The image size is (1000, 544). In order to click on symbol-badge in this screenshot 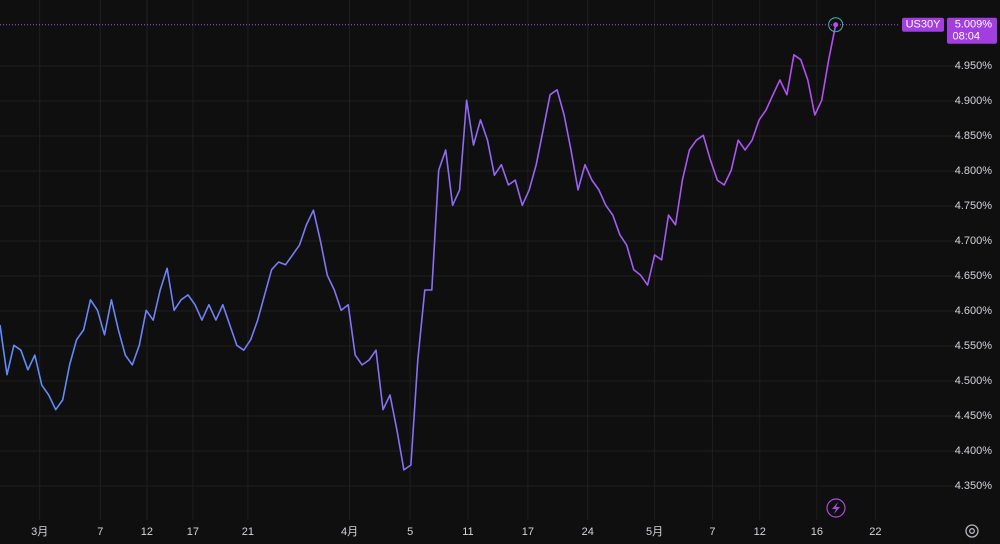, I will do `click(923, 24)`.